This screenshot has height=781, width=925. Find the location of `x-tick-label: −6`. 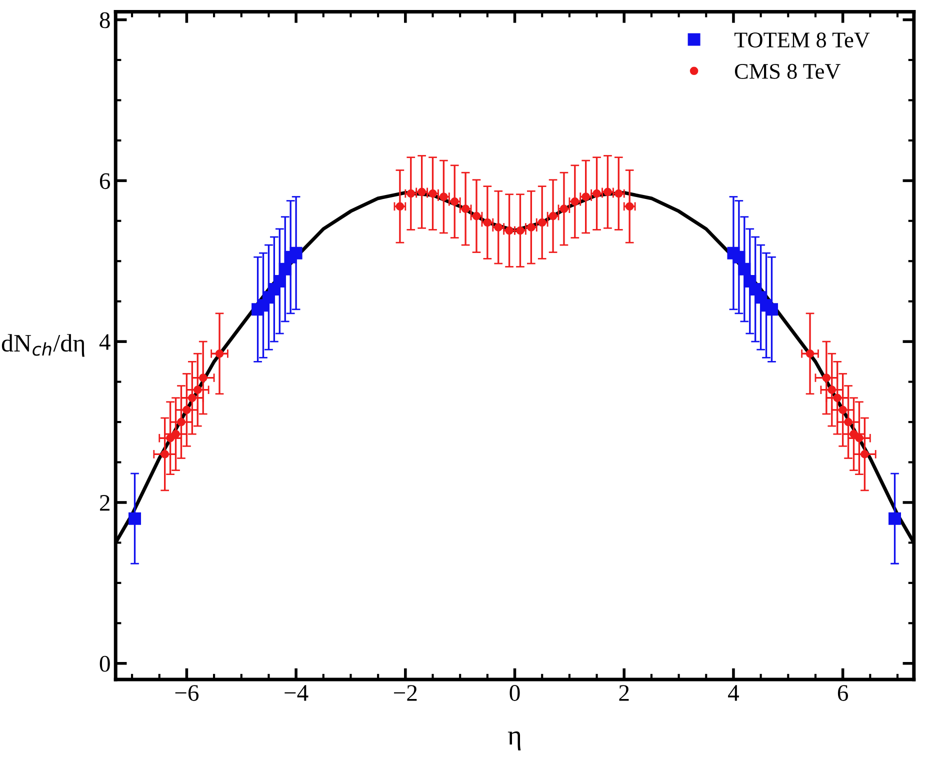

x-tick-label: −6 is located at coordinates (187, 693).